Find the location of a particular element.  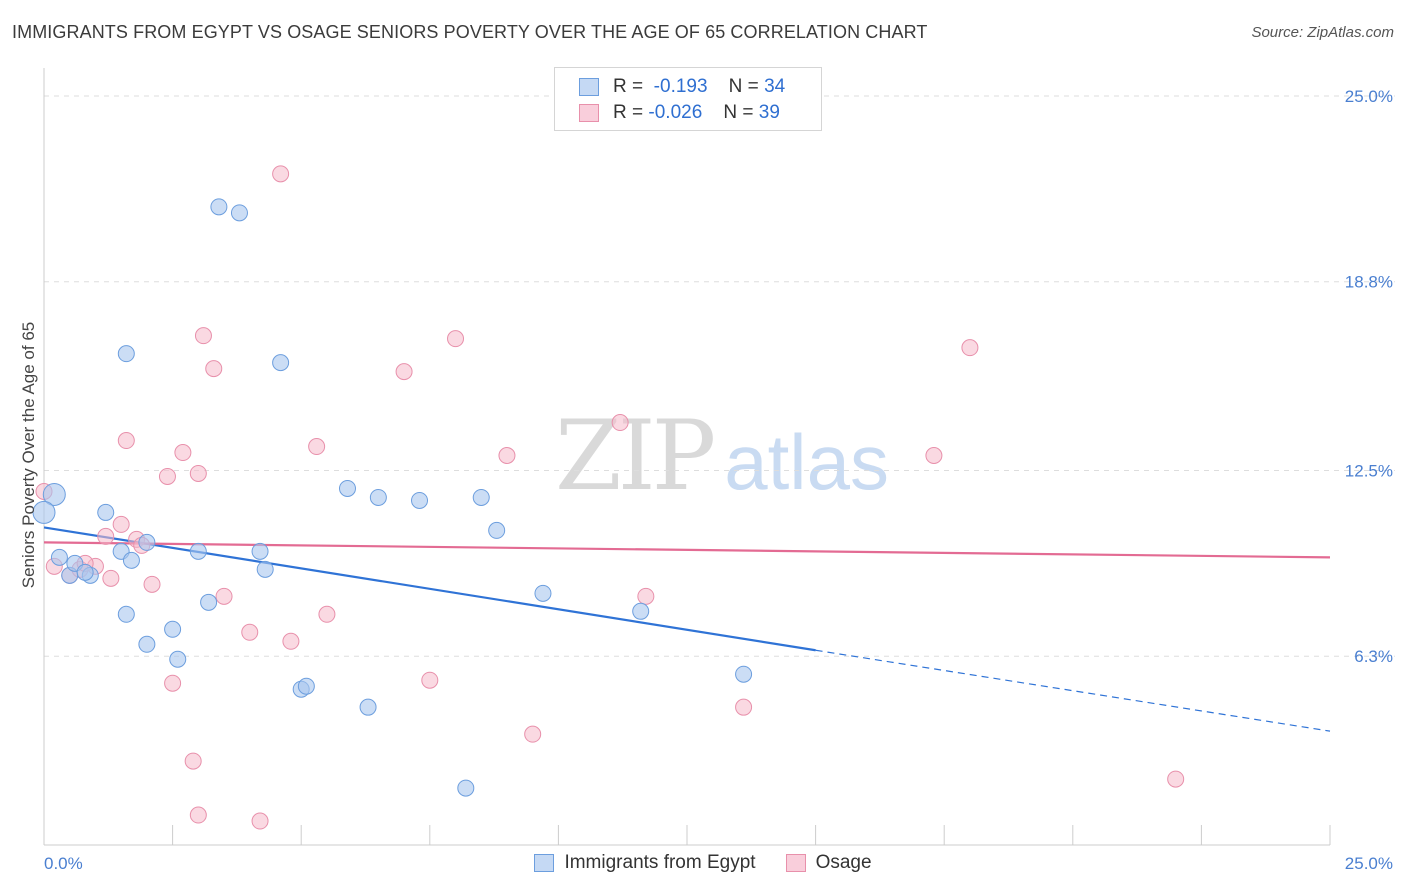

legend-n-value: 39 is located at coordinates (769, 112).